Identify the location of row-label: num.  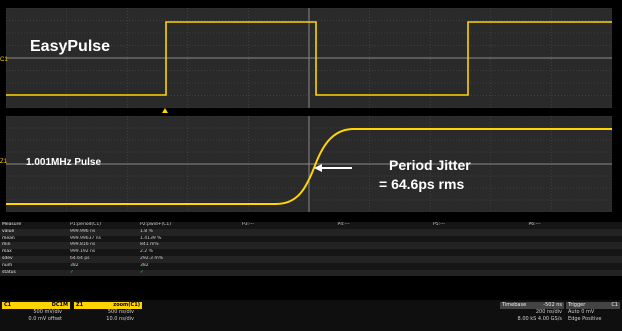
(34, 266).